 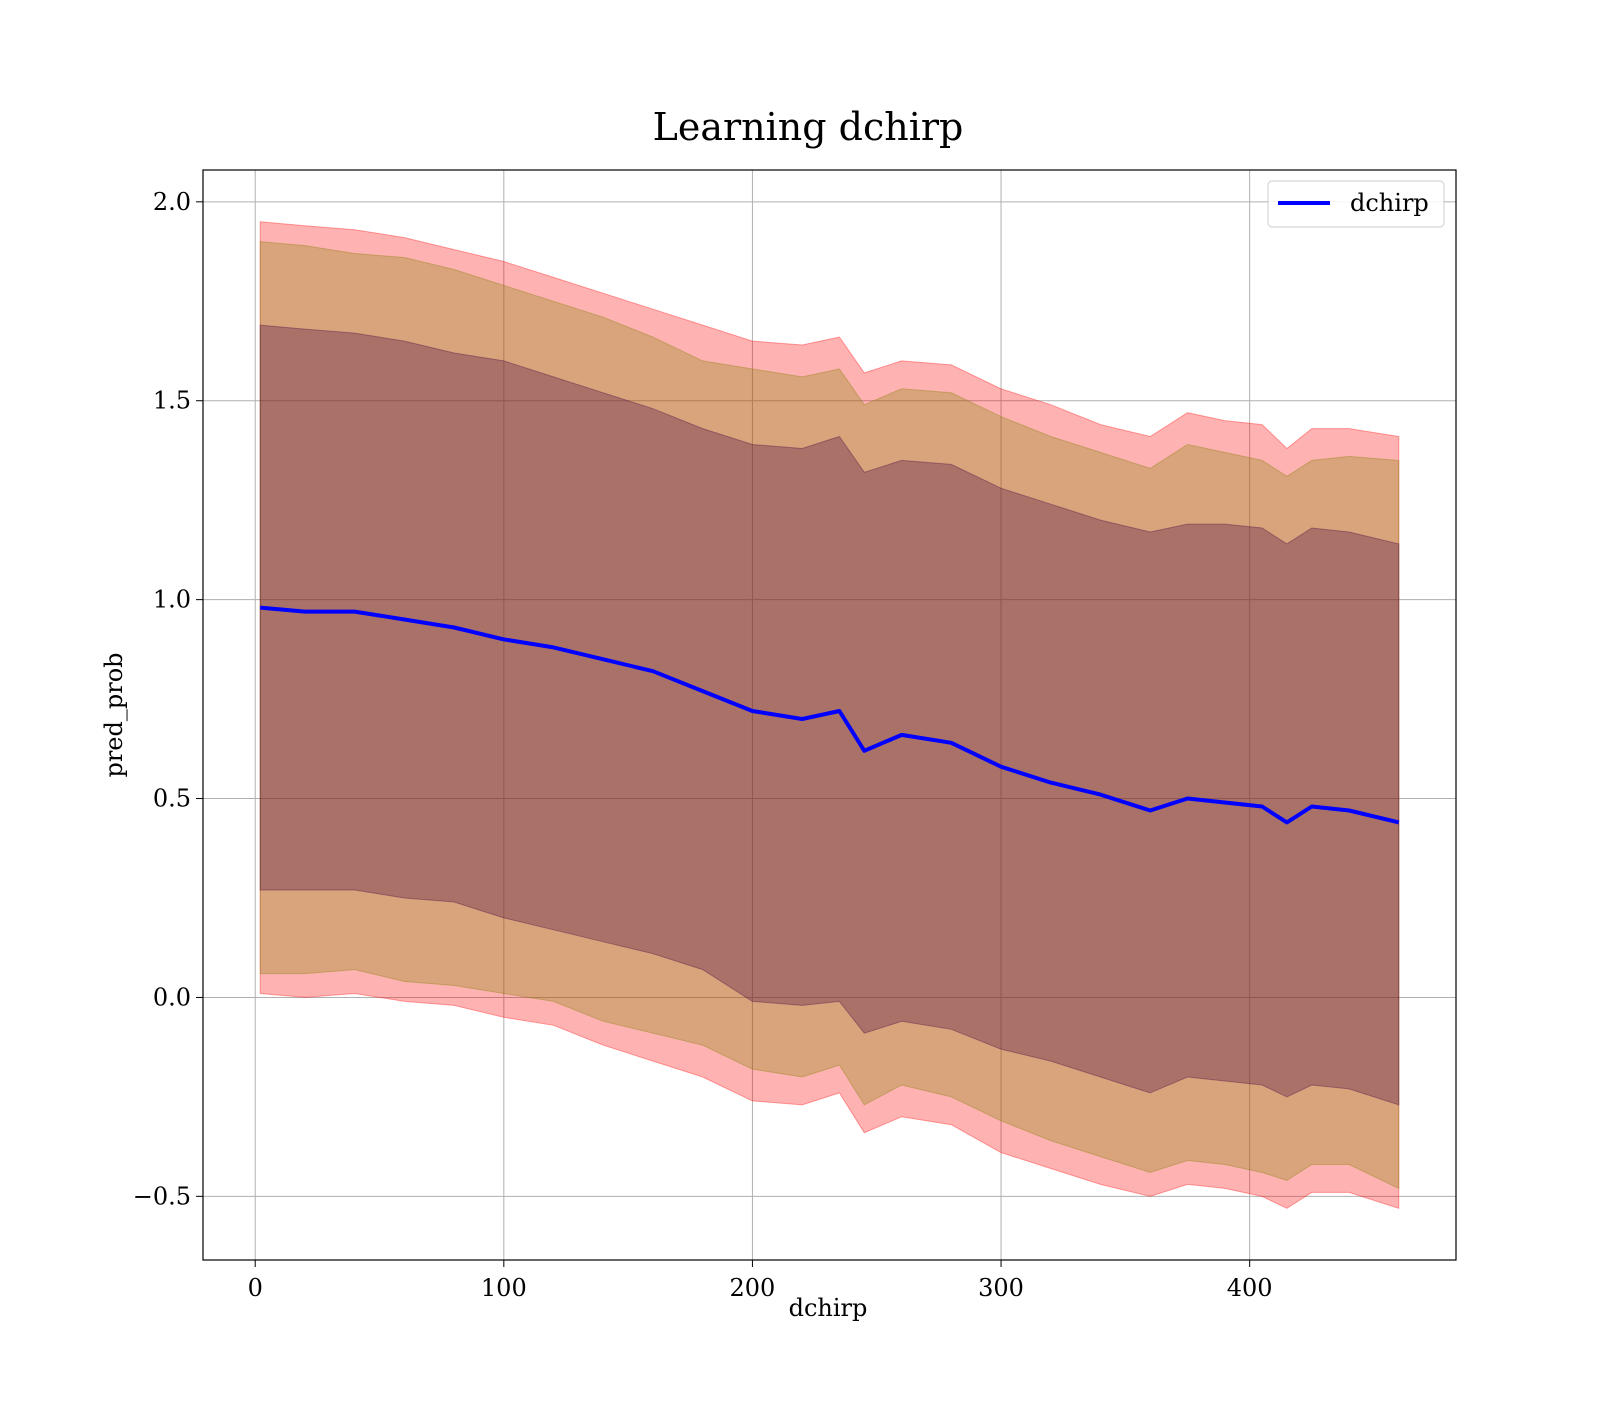 I want to click on y-tick-label: 1.5, so click(x=172, y=401).